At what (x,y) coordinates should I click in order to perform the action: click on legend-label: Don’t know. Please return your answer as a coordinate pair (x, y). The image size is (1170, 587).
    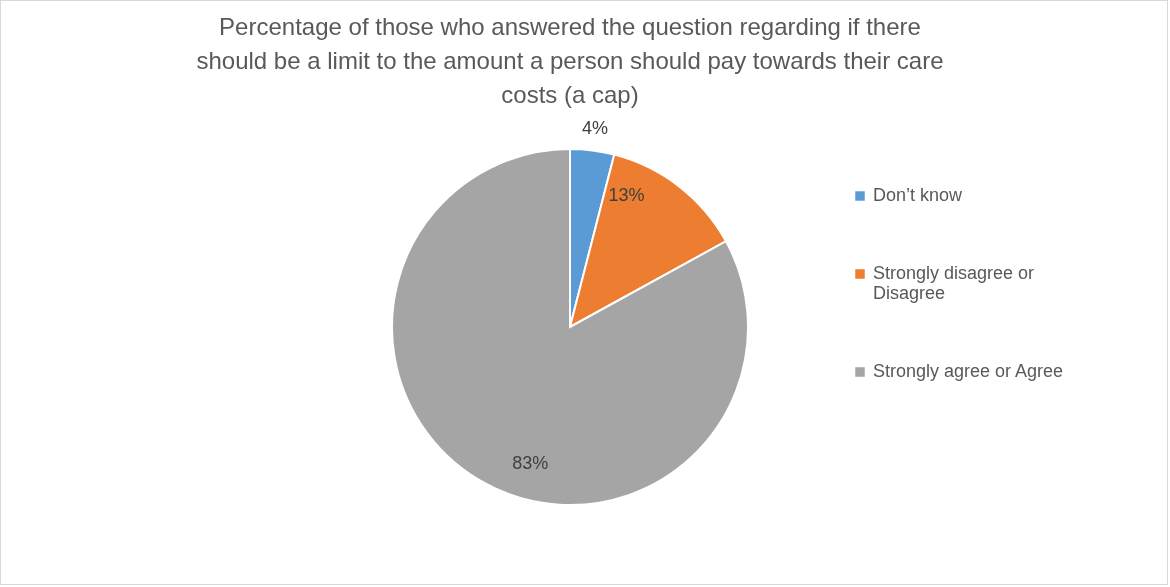
    Looking at the image, I should click on (918, 195).